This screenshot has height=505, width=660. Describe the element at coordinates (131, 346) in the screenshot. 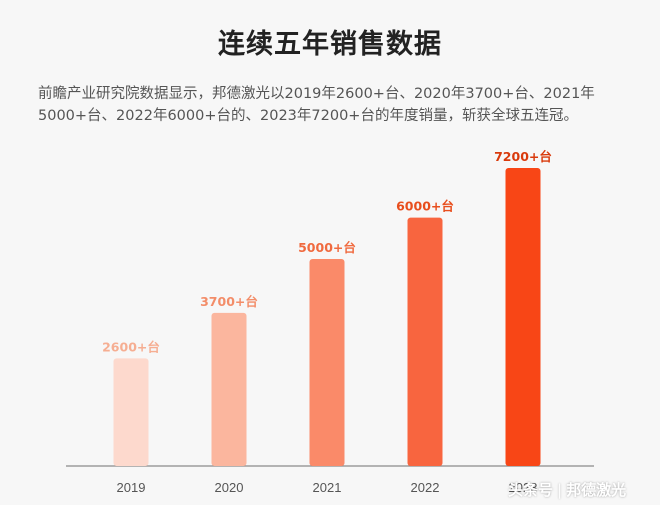

I see `data-label-2019: 2600+台` at that location.